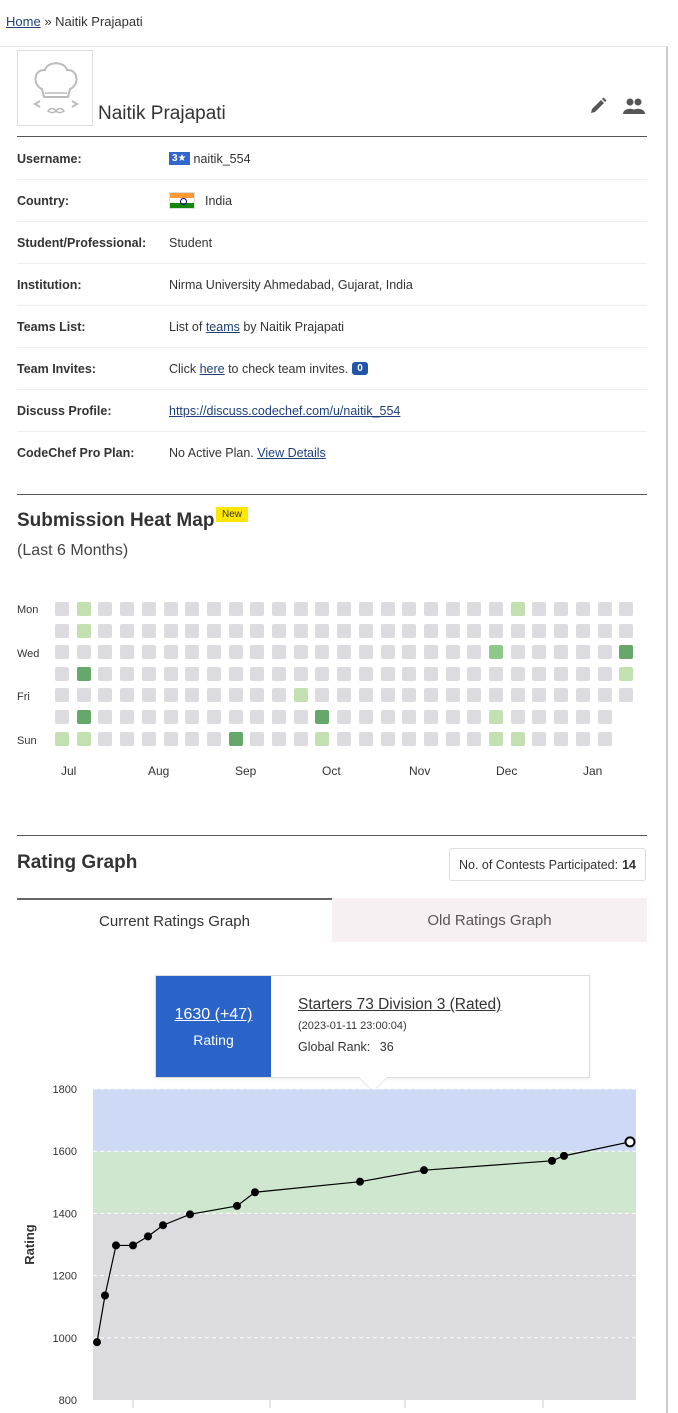 This screenshot has width=678, height=1413. I want to click on invites-link: here, so click(212, 368).